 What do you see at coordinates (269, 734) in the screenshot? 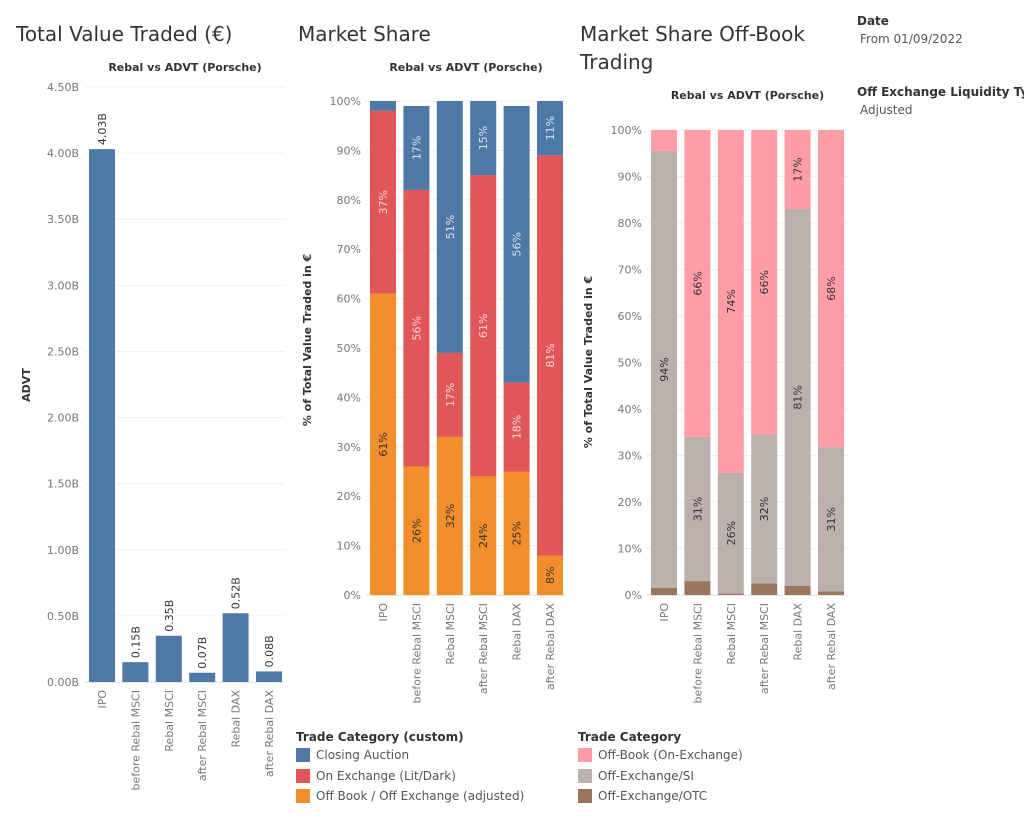
I see `x-tick-label: after Rebal DAX` at bounding box center [269, 734].